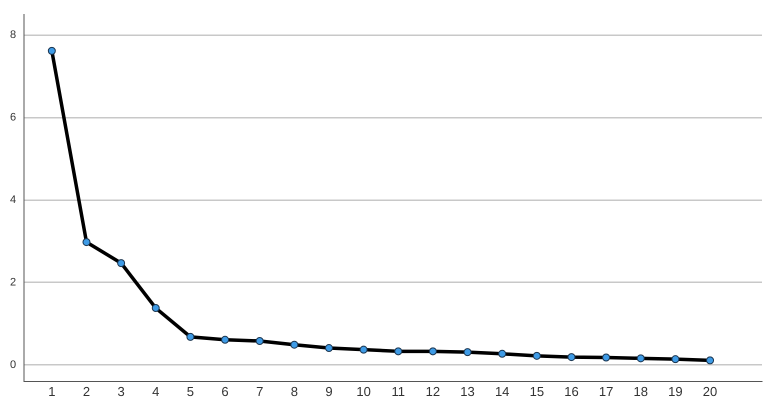  What do you see at coordinates (710, 391) in the screenshot?
I see `x-tick-label: 20` at bounding box center [710, 391].